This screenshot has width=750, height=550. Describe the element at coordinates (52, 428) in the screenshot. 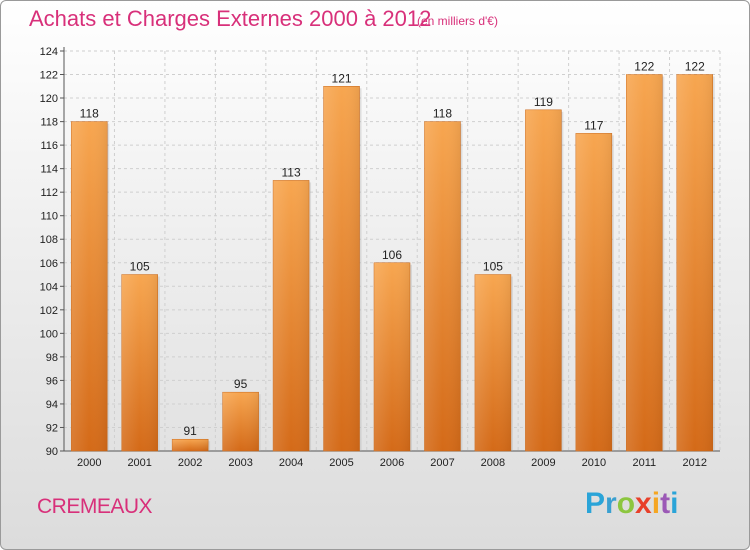

I see `y-tick-label: 92` at that location.